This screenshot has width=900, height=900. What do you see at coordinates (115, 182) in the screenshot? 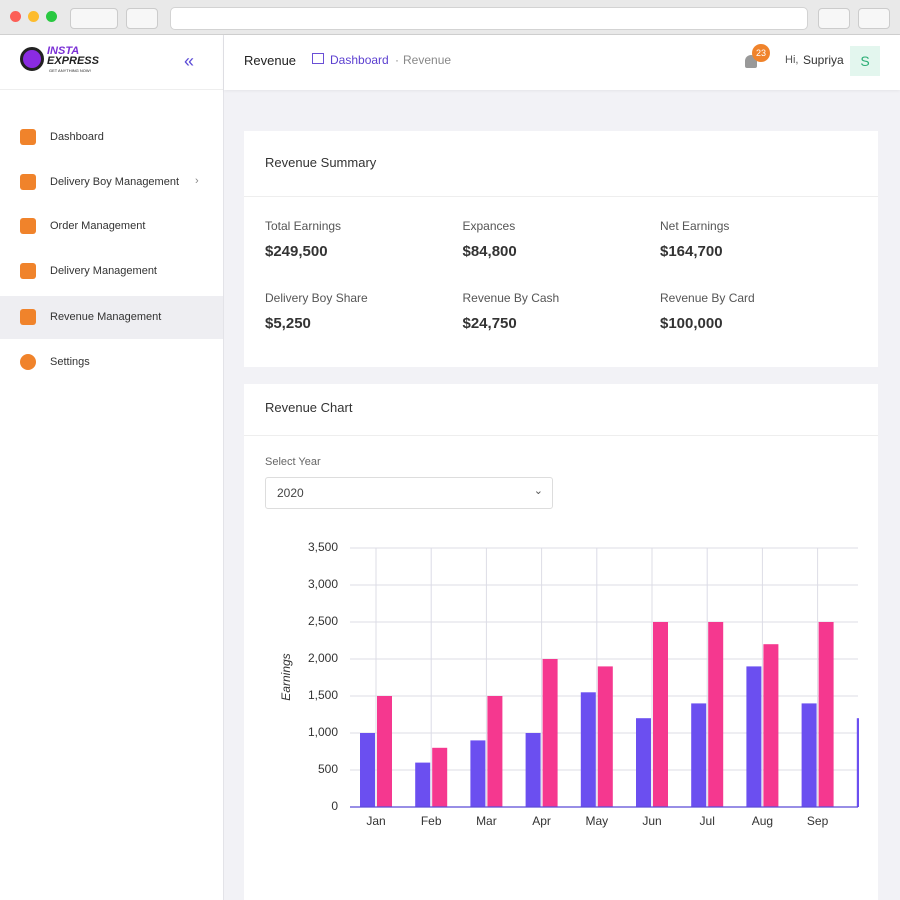
I see `nav-label: Delivery Boy Management` at bounding box center [115, 182].